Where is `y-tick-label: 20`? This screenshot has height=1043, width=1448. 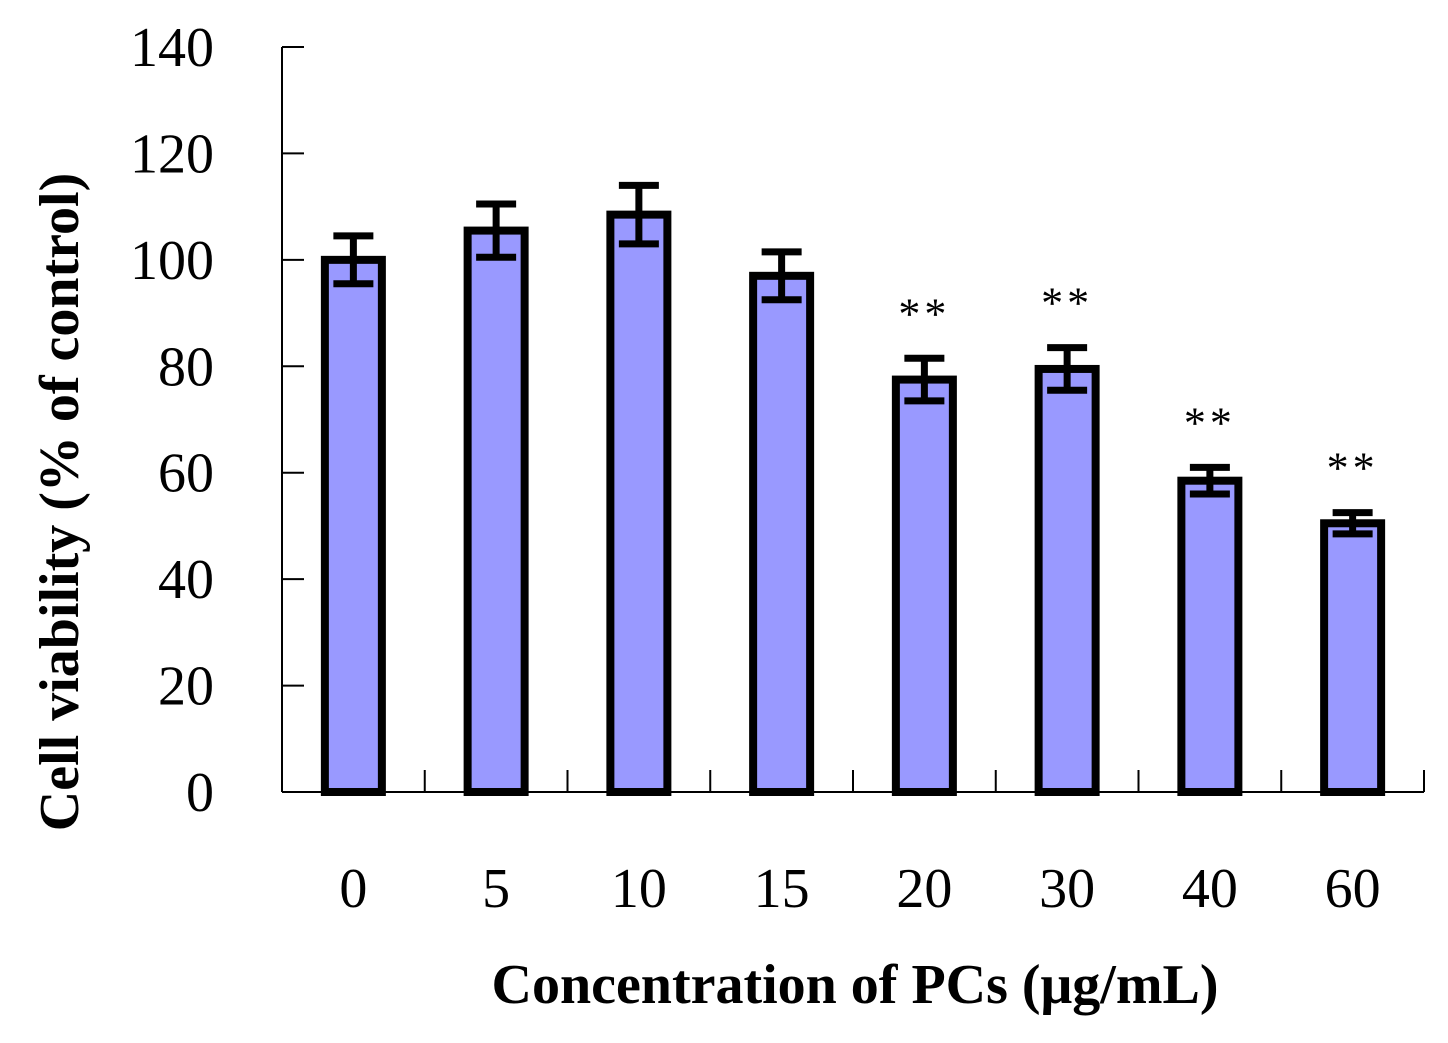 y-tick-label: 20 is located at coordinates (186, 687).